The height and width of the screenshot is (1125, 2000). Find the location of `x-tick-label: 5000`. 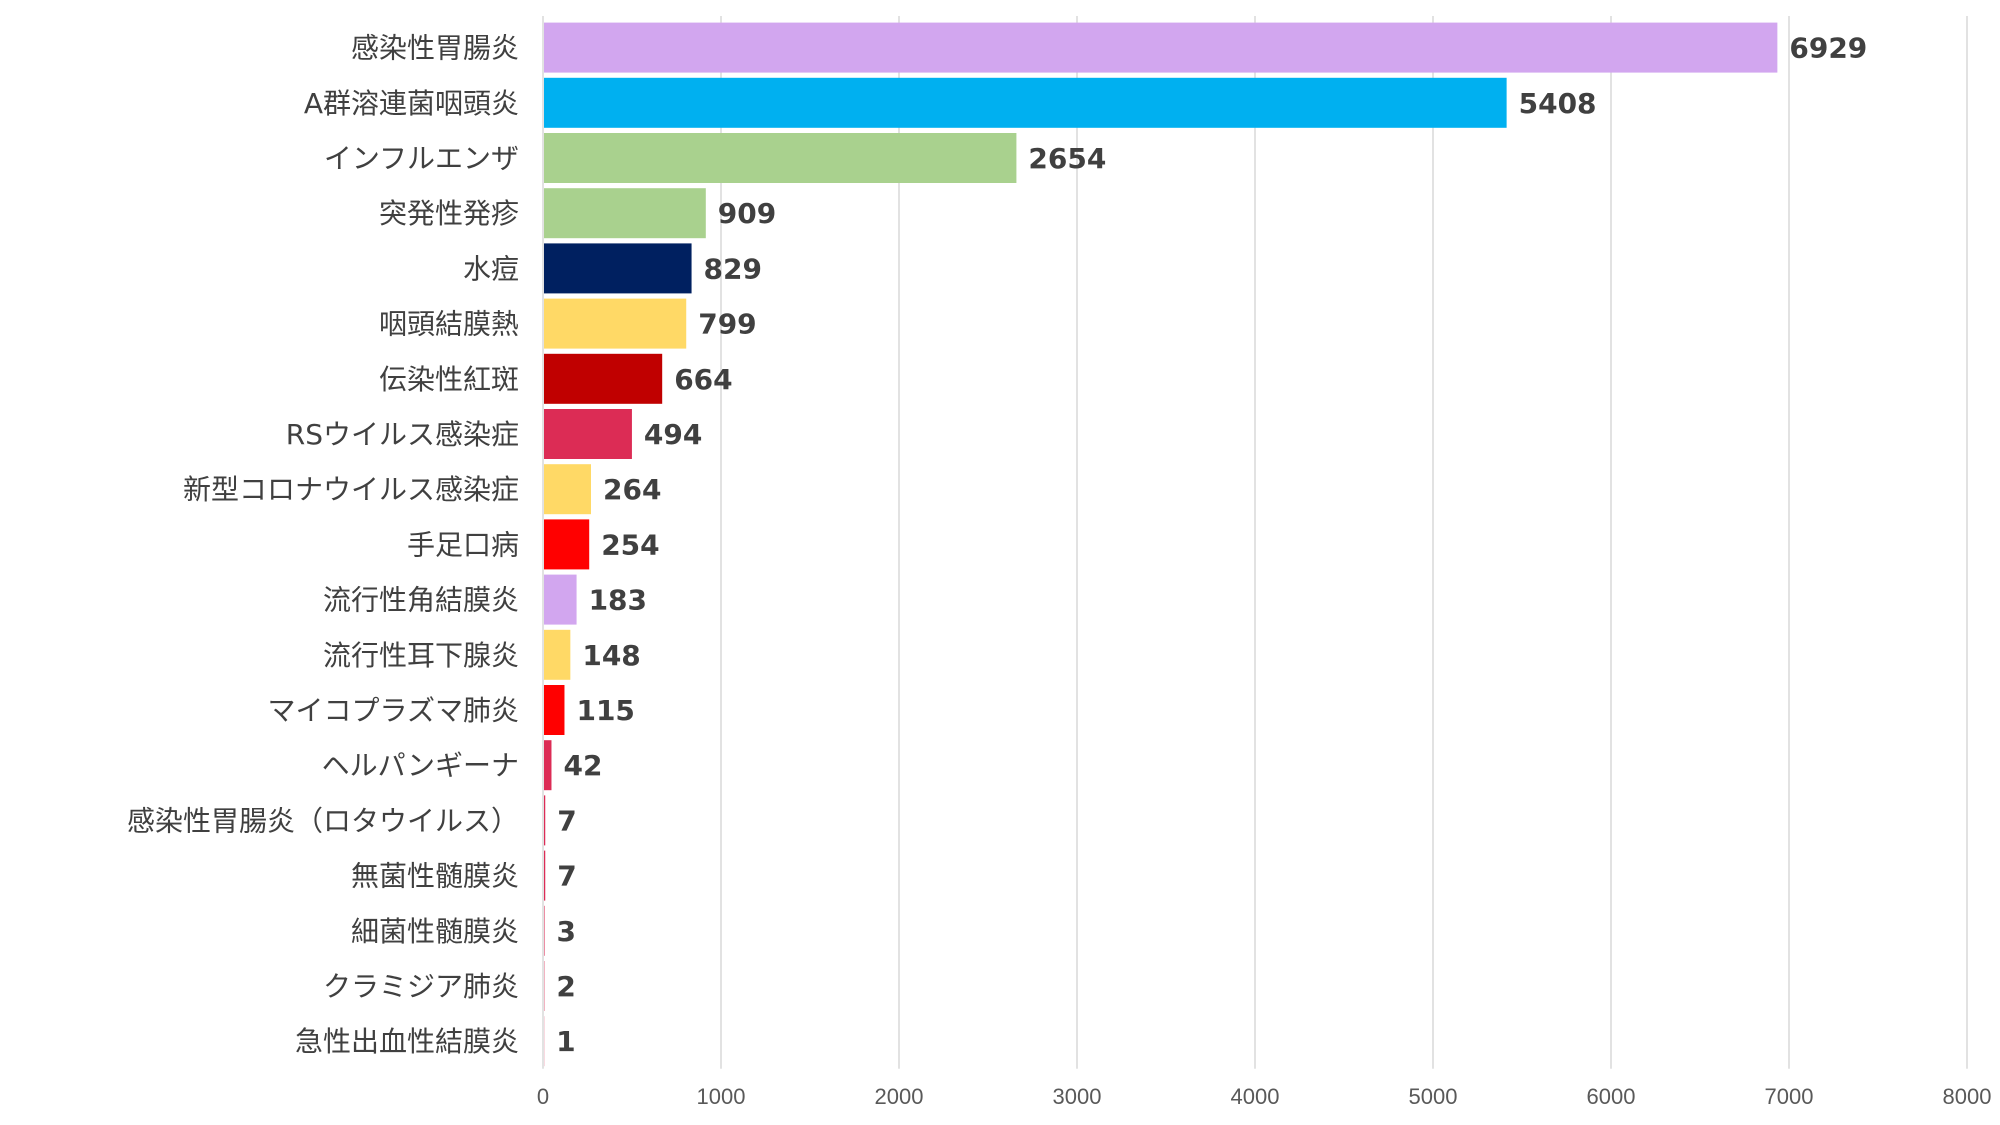

x-tick-label: 5000 is located at coordinates (1433, 1096).